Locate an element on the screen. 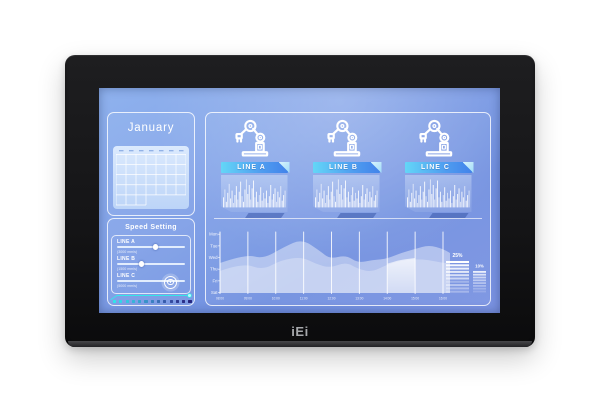 The width and height of the screenshot is (600, 400). progress-line is located at coordinates (150, 297).